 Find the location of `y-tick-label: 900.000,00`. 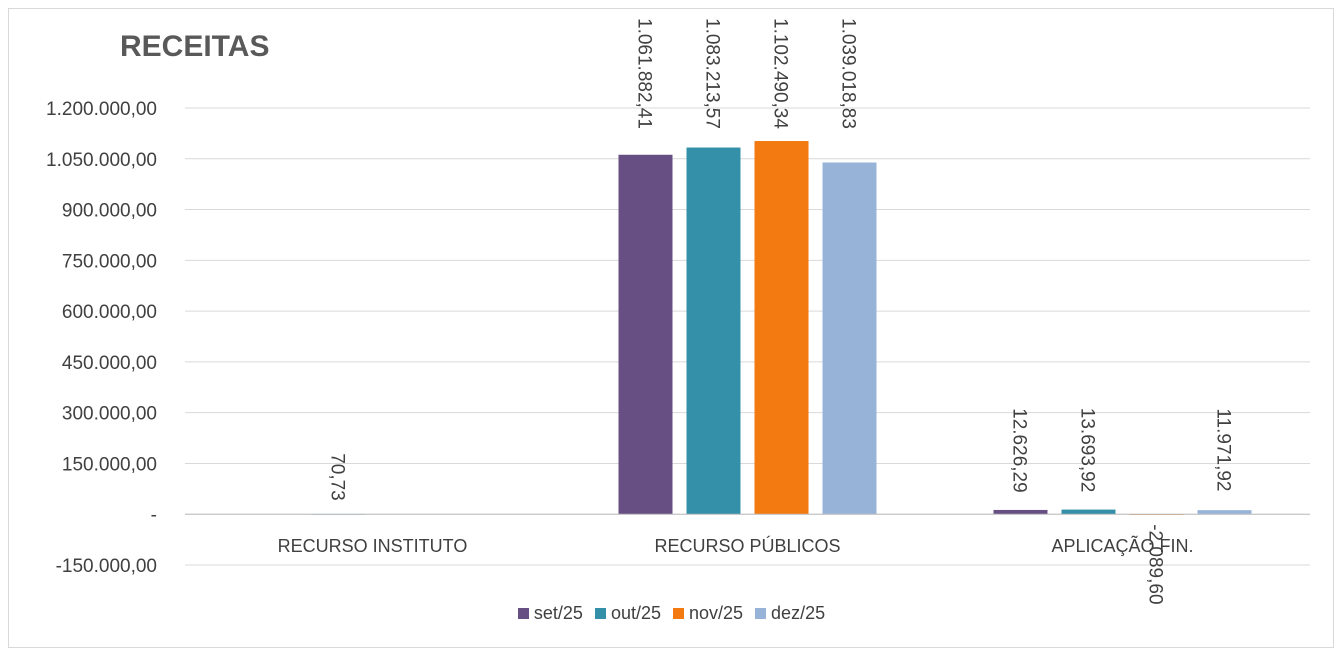

y-tick-label: 900.000,00 is located at coordinates (109, 211).